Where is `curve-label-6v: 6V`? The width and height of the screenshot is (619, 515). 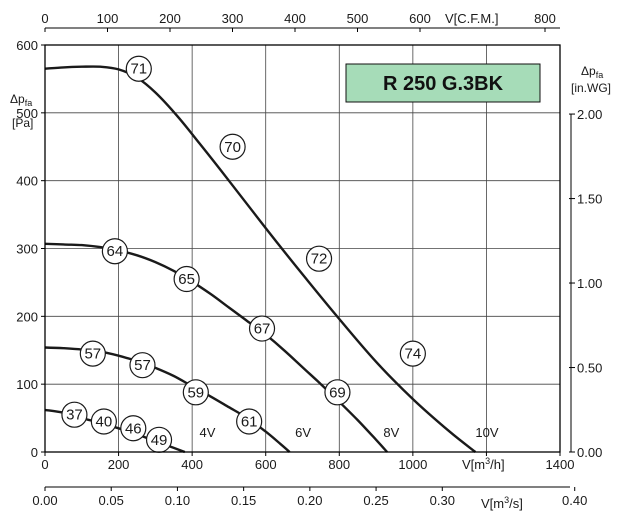
curve-label-6v: 6V is located at coordinates (303, 432).